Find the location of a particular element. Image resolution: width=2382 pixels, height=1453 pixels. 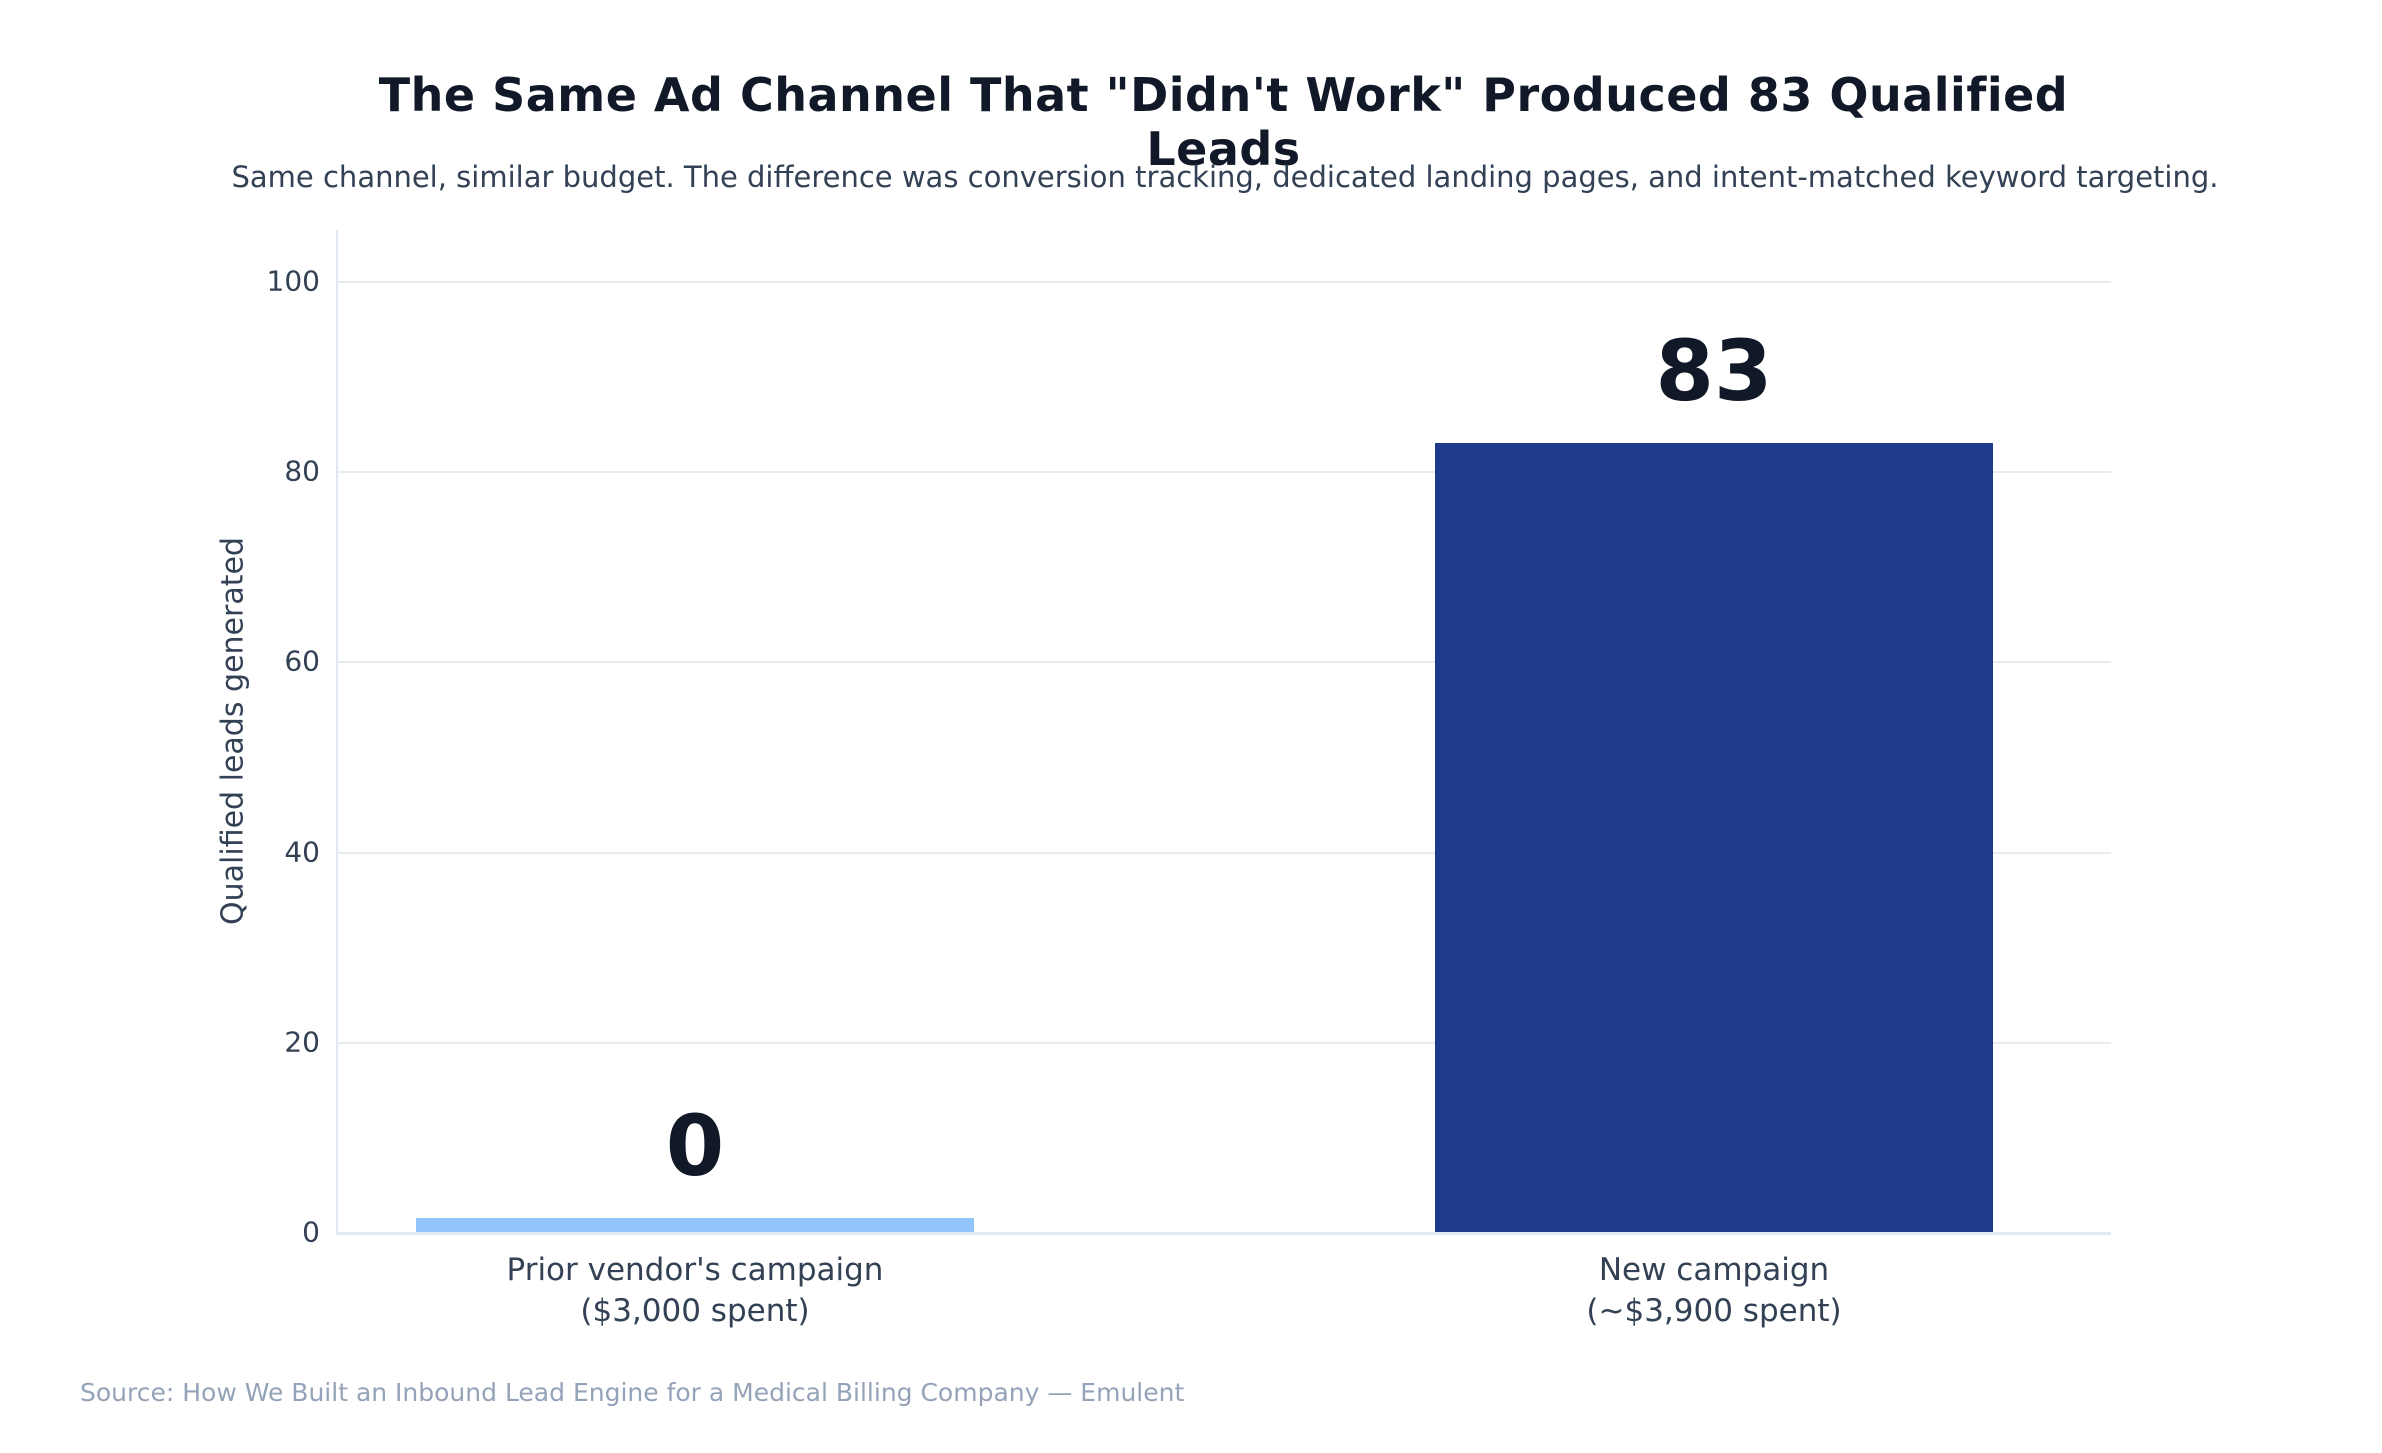

x-category-label: New campaign (~$3,900 spent) is located at coordinates (1713, 1291).